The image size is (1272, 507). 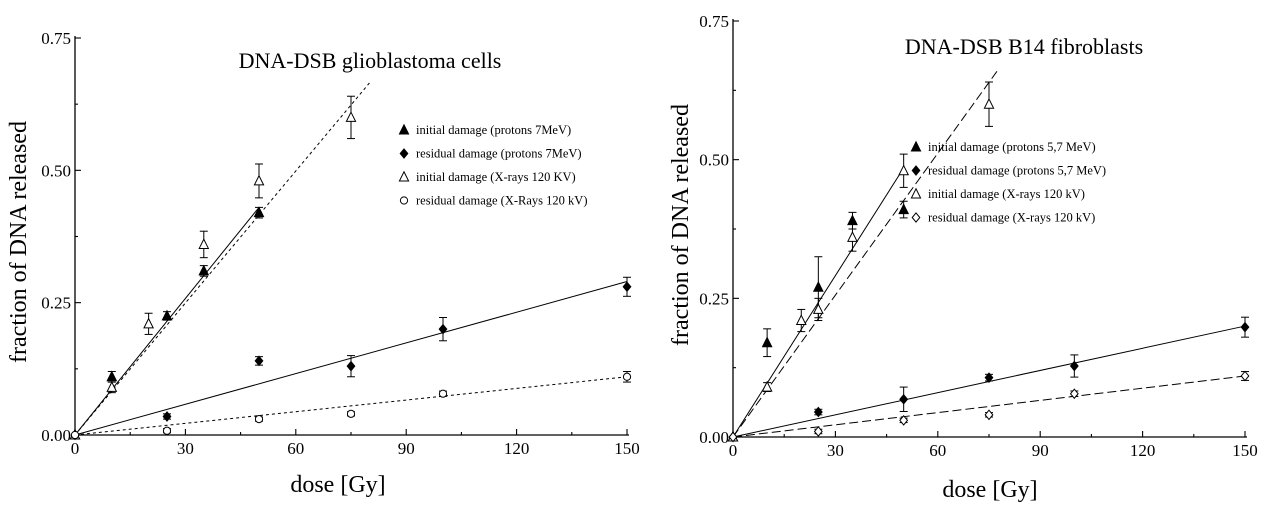 What do you see at coordinates (370, 60) in the screenshot?
I see `chart-title: DNA-DSB glioblastoma cells` at bounding box center [370, 60].